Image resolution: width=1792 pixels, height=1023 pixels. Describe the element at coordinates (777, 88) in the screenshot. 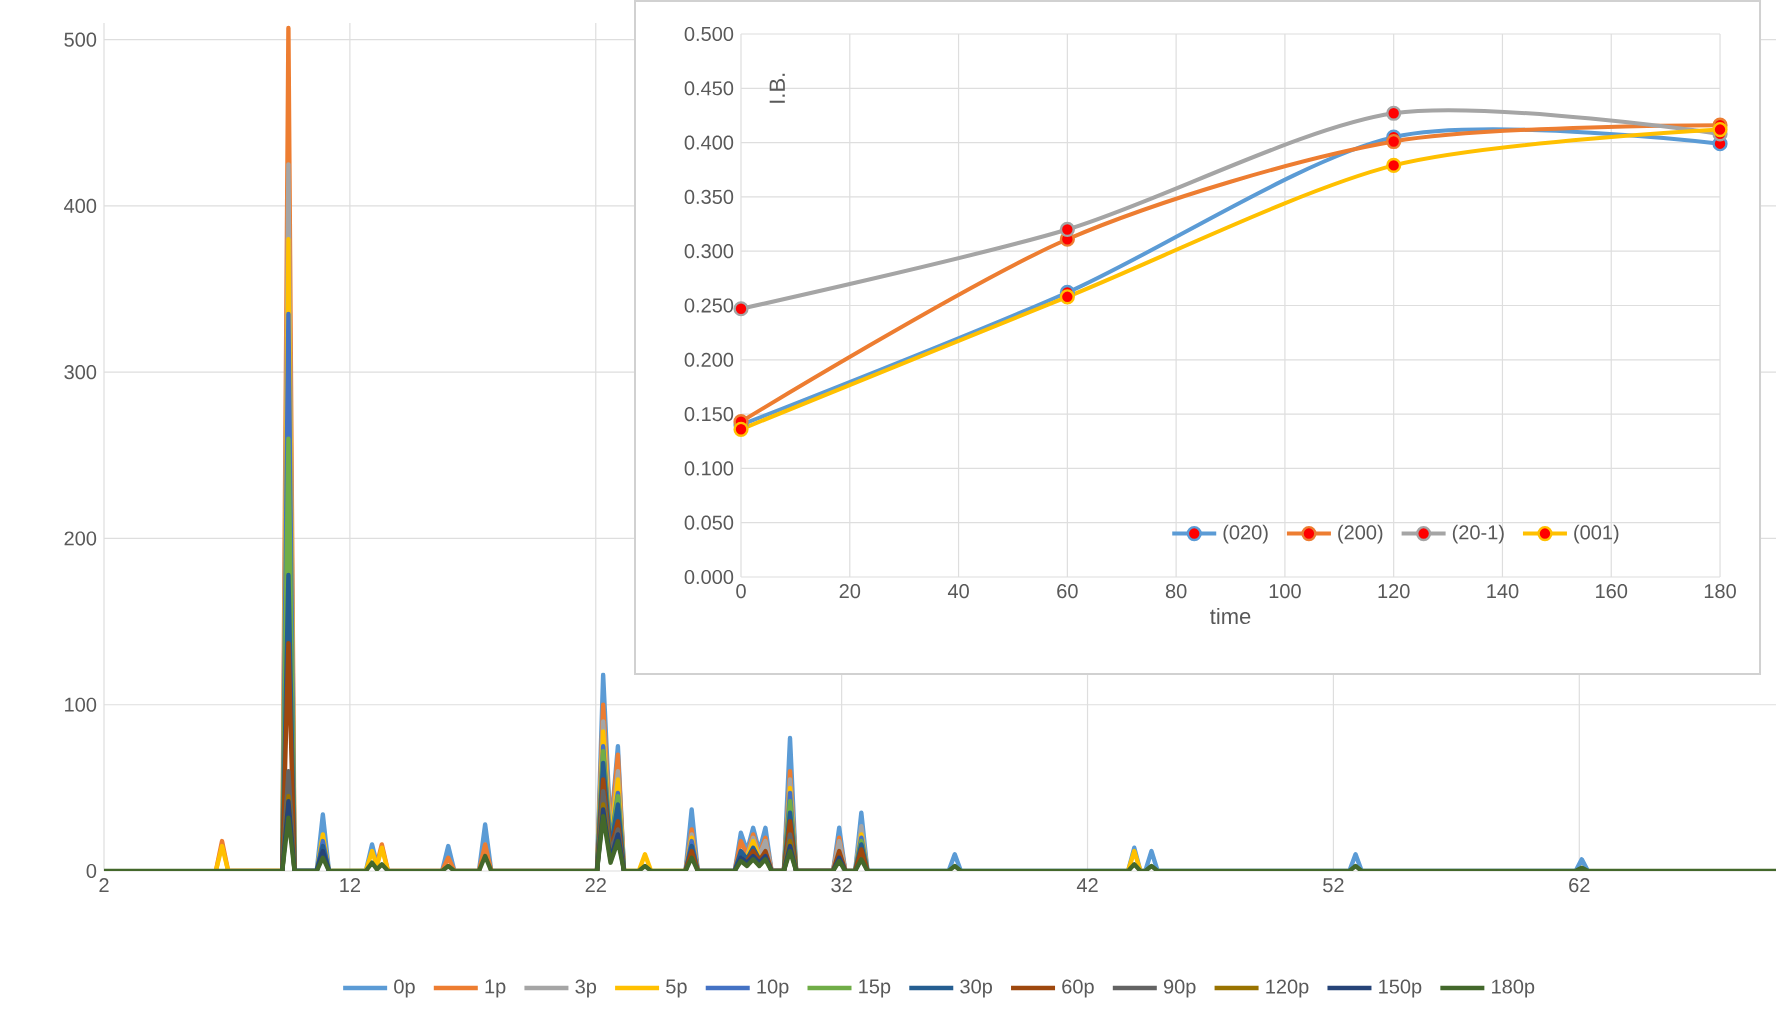

I see `y-axis-title: I.B.` at that location.